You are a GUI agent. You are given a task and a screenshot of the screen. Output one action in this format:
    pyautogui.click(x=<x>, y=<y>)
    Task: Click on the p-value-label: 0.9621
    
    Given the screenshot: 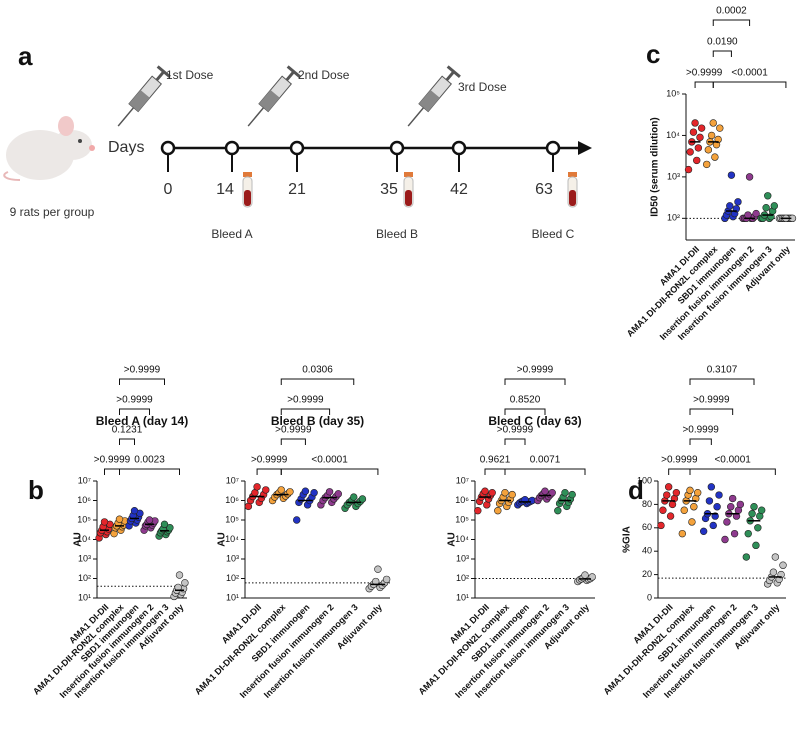 What is the action you would take?
    pyautogui.click(x=495, y=460)
    